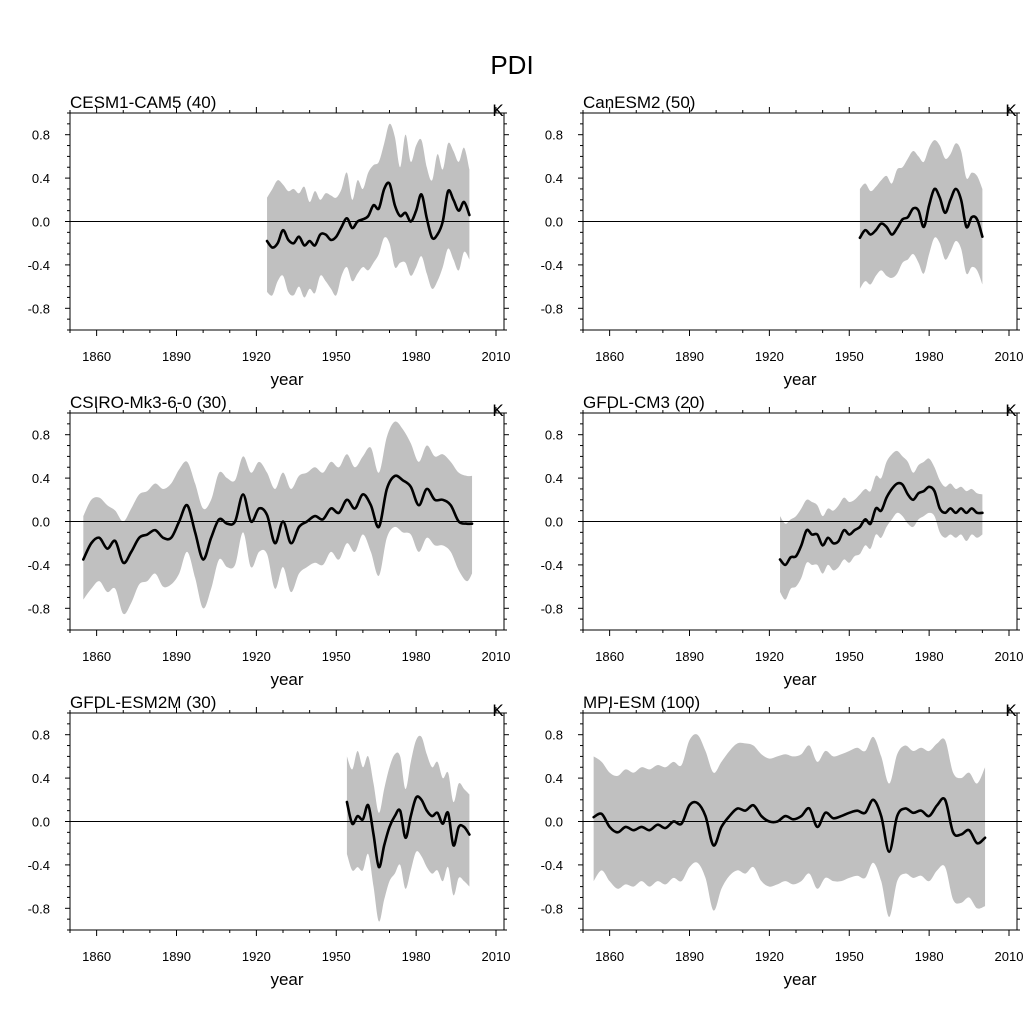 The image size is (1024, 1024). Describe the element at coordinates (639, 102) in the screenshot. I see `panel-title: CanESM2 (50)` at that location.